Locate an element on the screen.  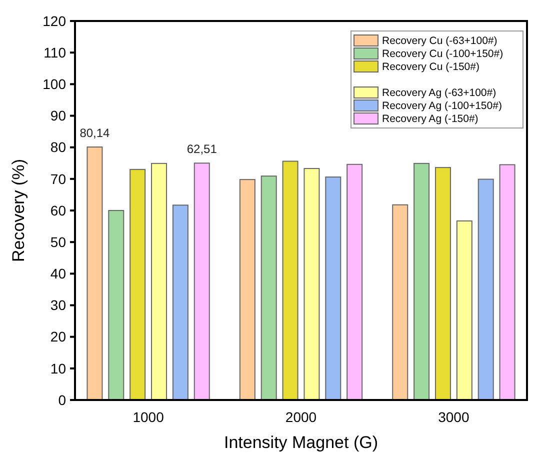
legend-label: Recovery Ag (-63+100#) is located at coordinates (439, 93).